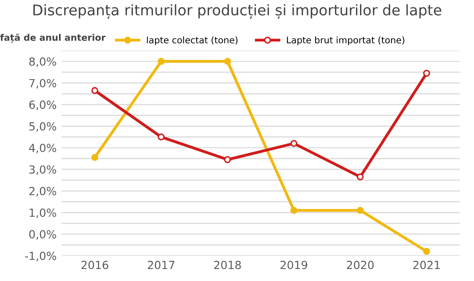 The height and width of the screenshot is (281, 474). I want to click on legend-label: Lapte brut importat (tone), so click(345, 41).